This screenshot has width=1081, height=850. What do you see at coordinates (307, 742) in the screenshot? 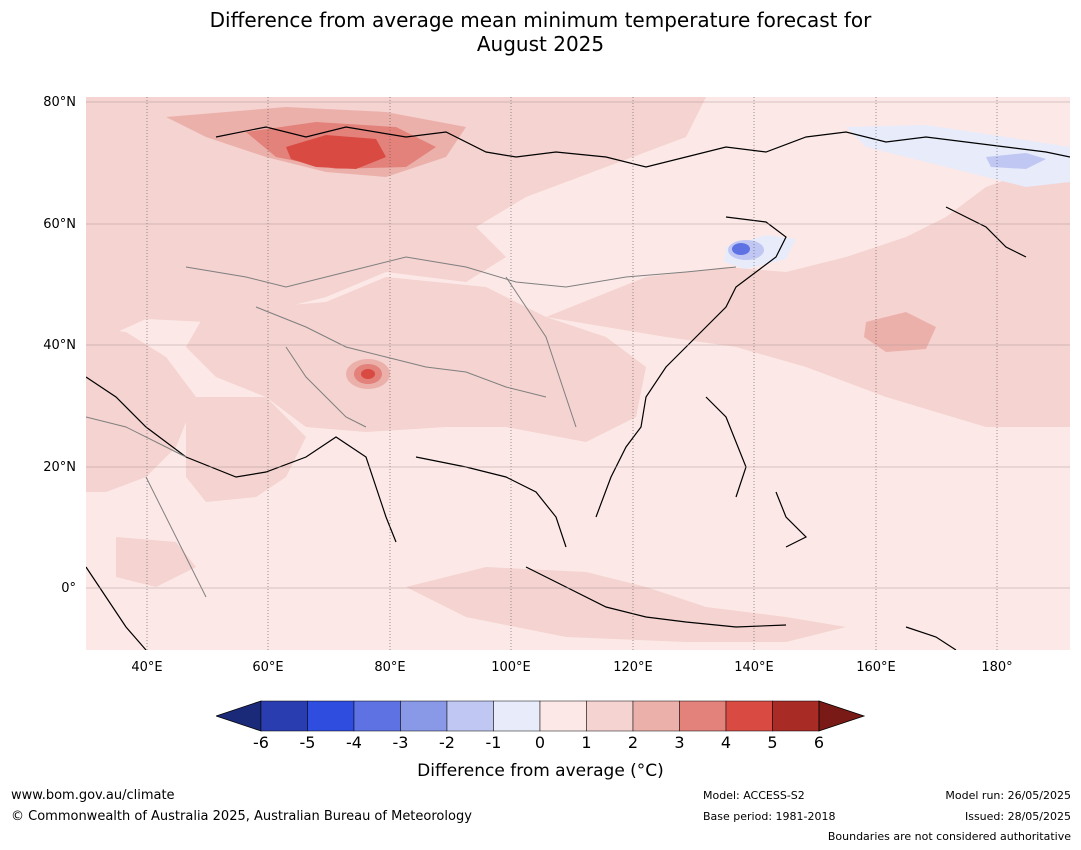
I see `colorbar-tick-label: -5` at bounding box center [307, 742].